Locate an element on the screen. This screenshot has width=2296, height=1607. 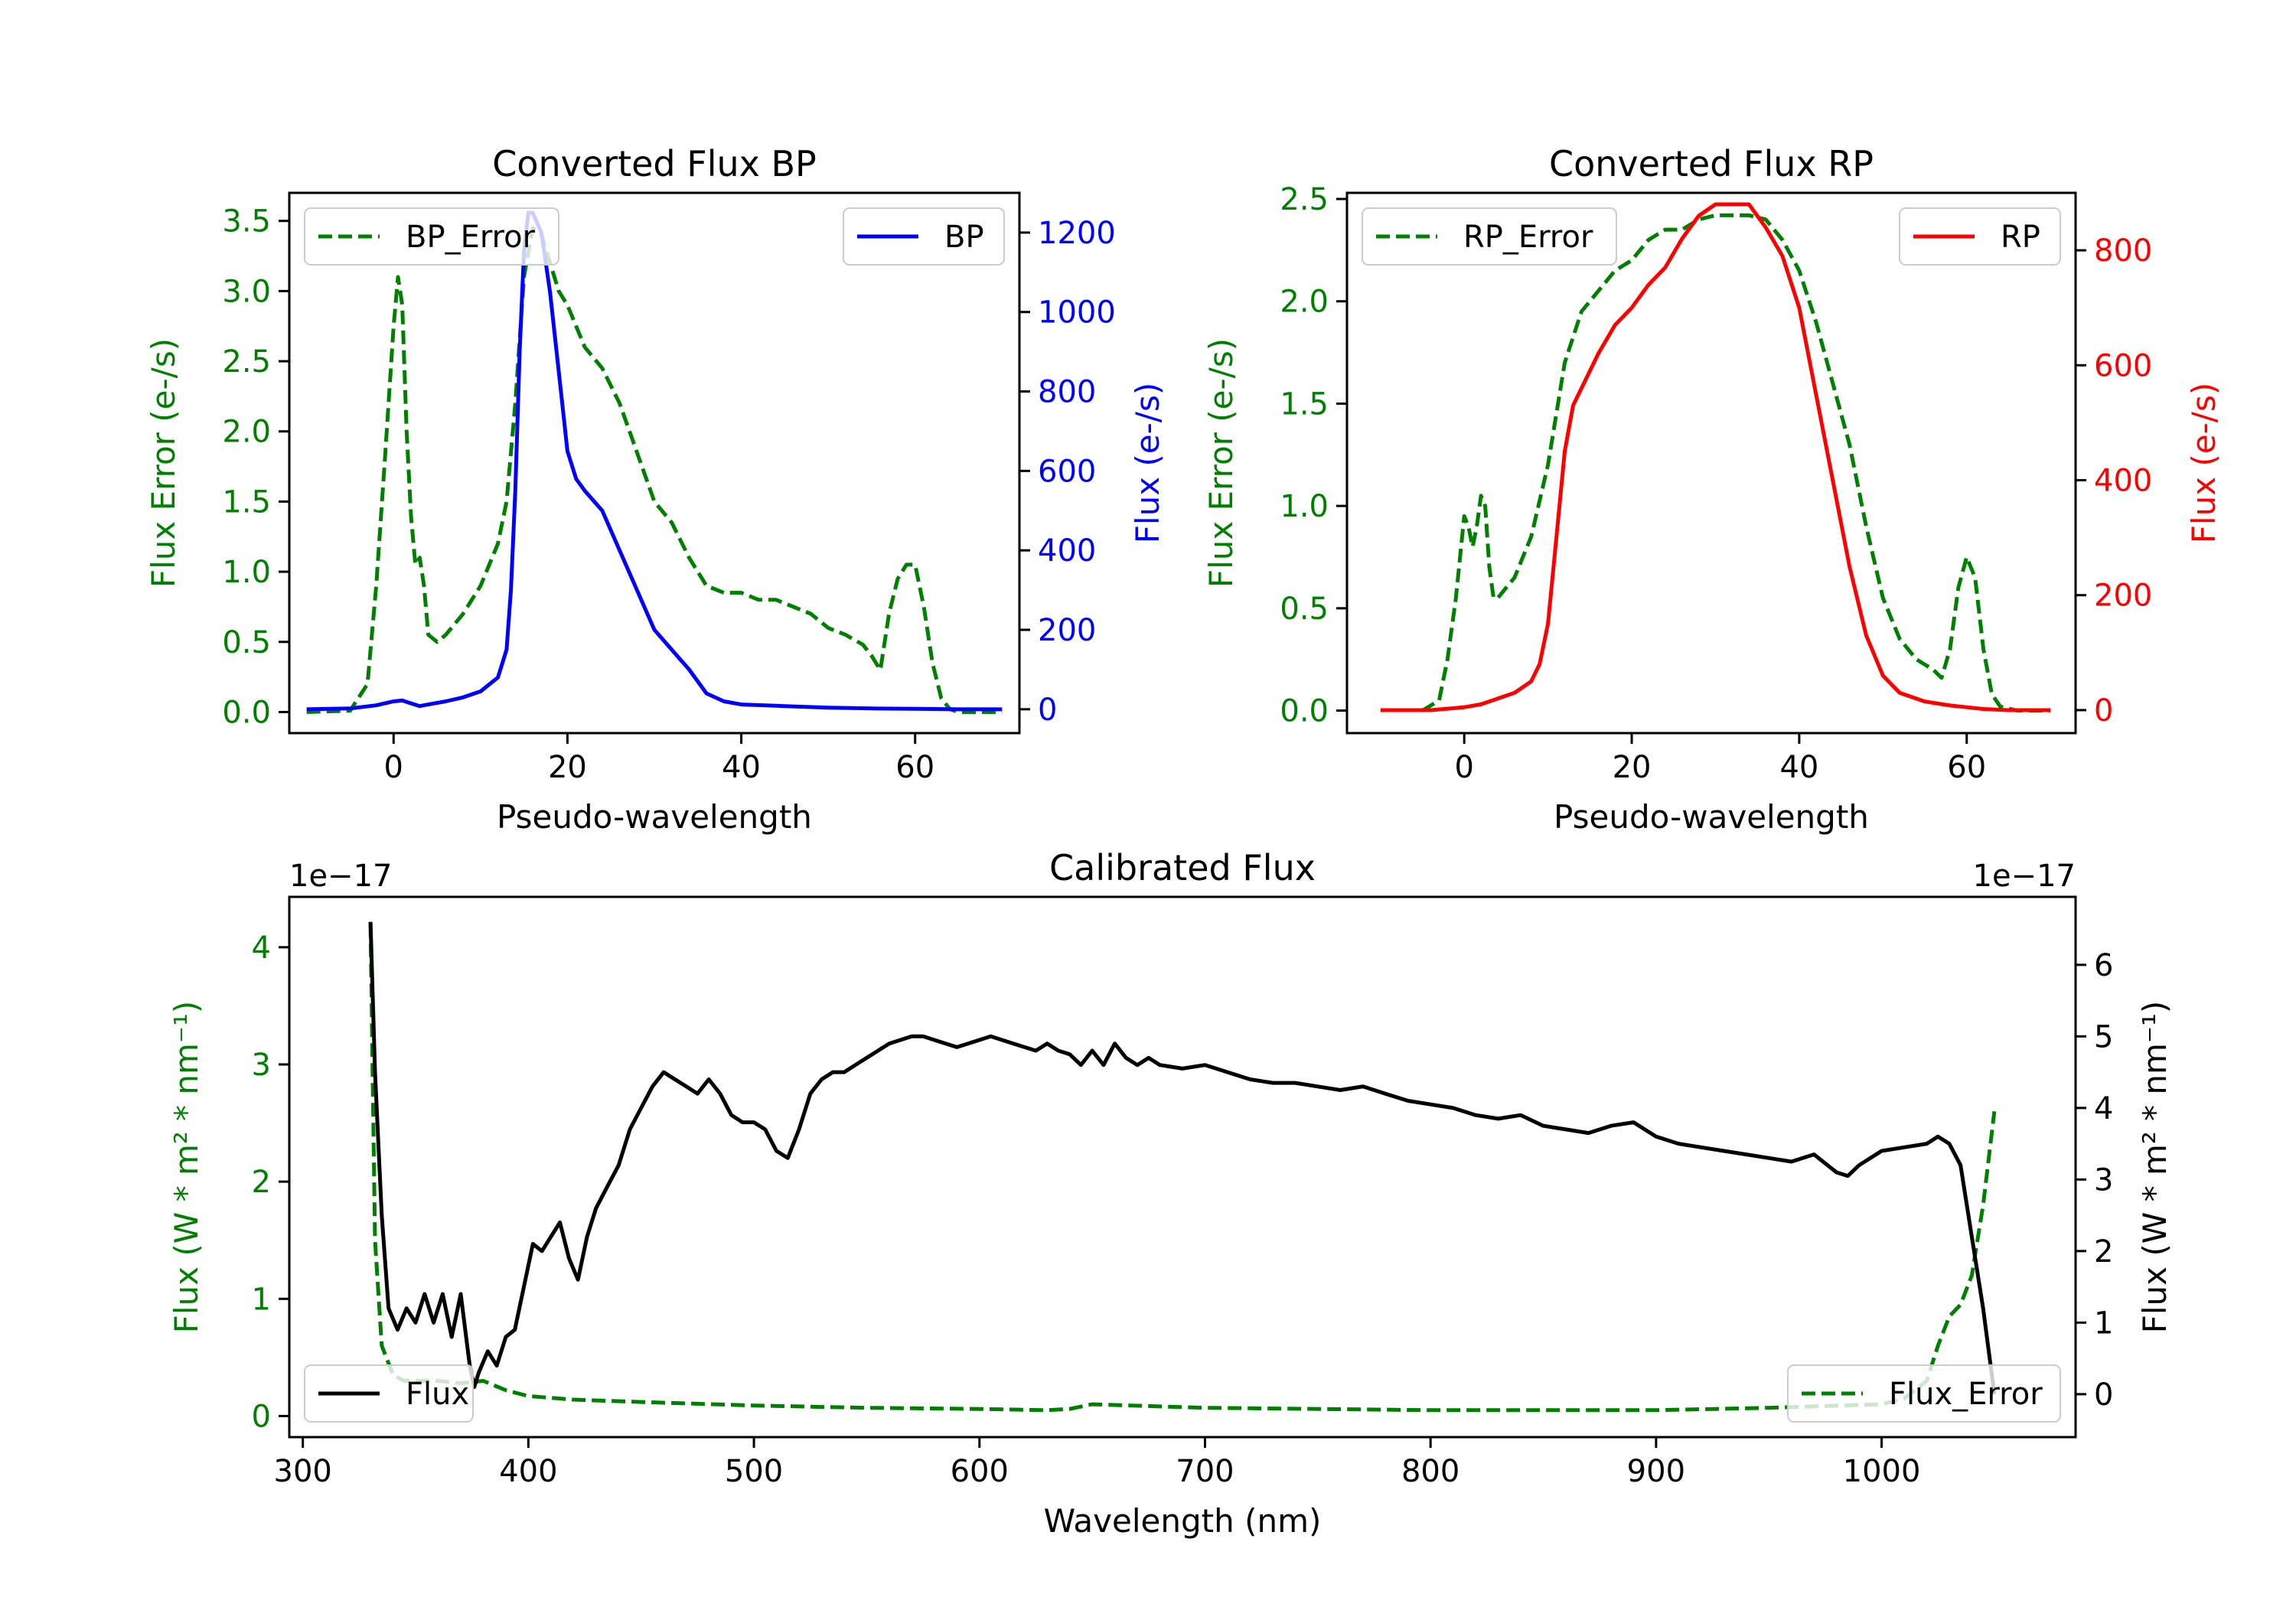
cal-legend-label: Flux is located at coordinates (437, 1394).